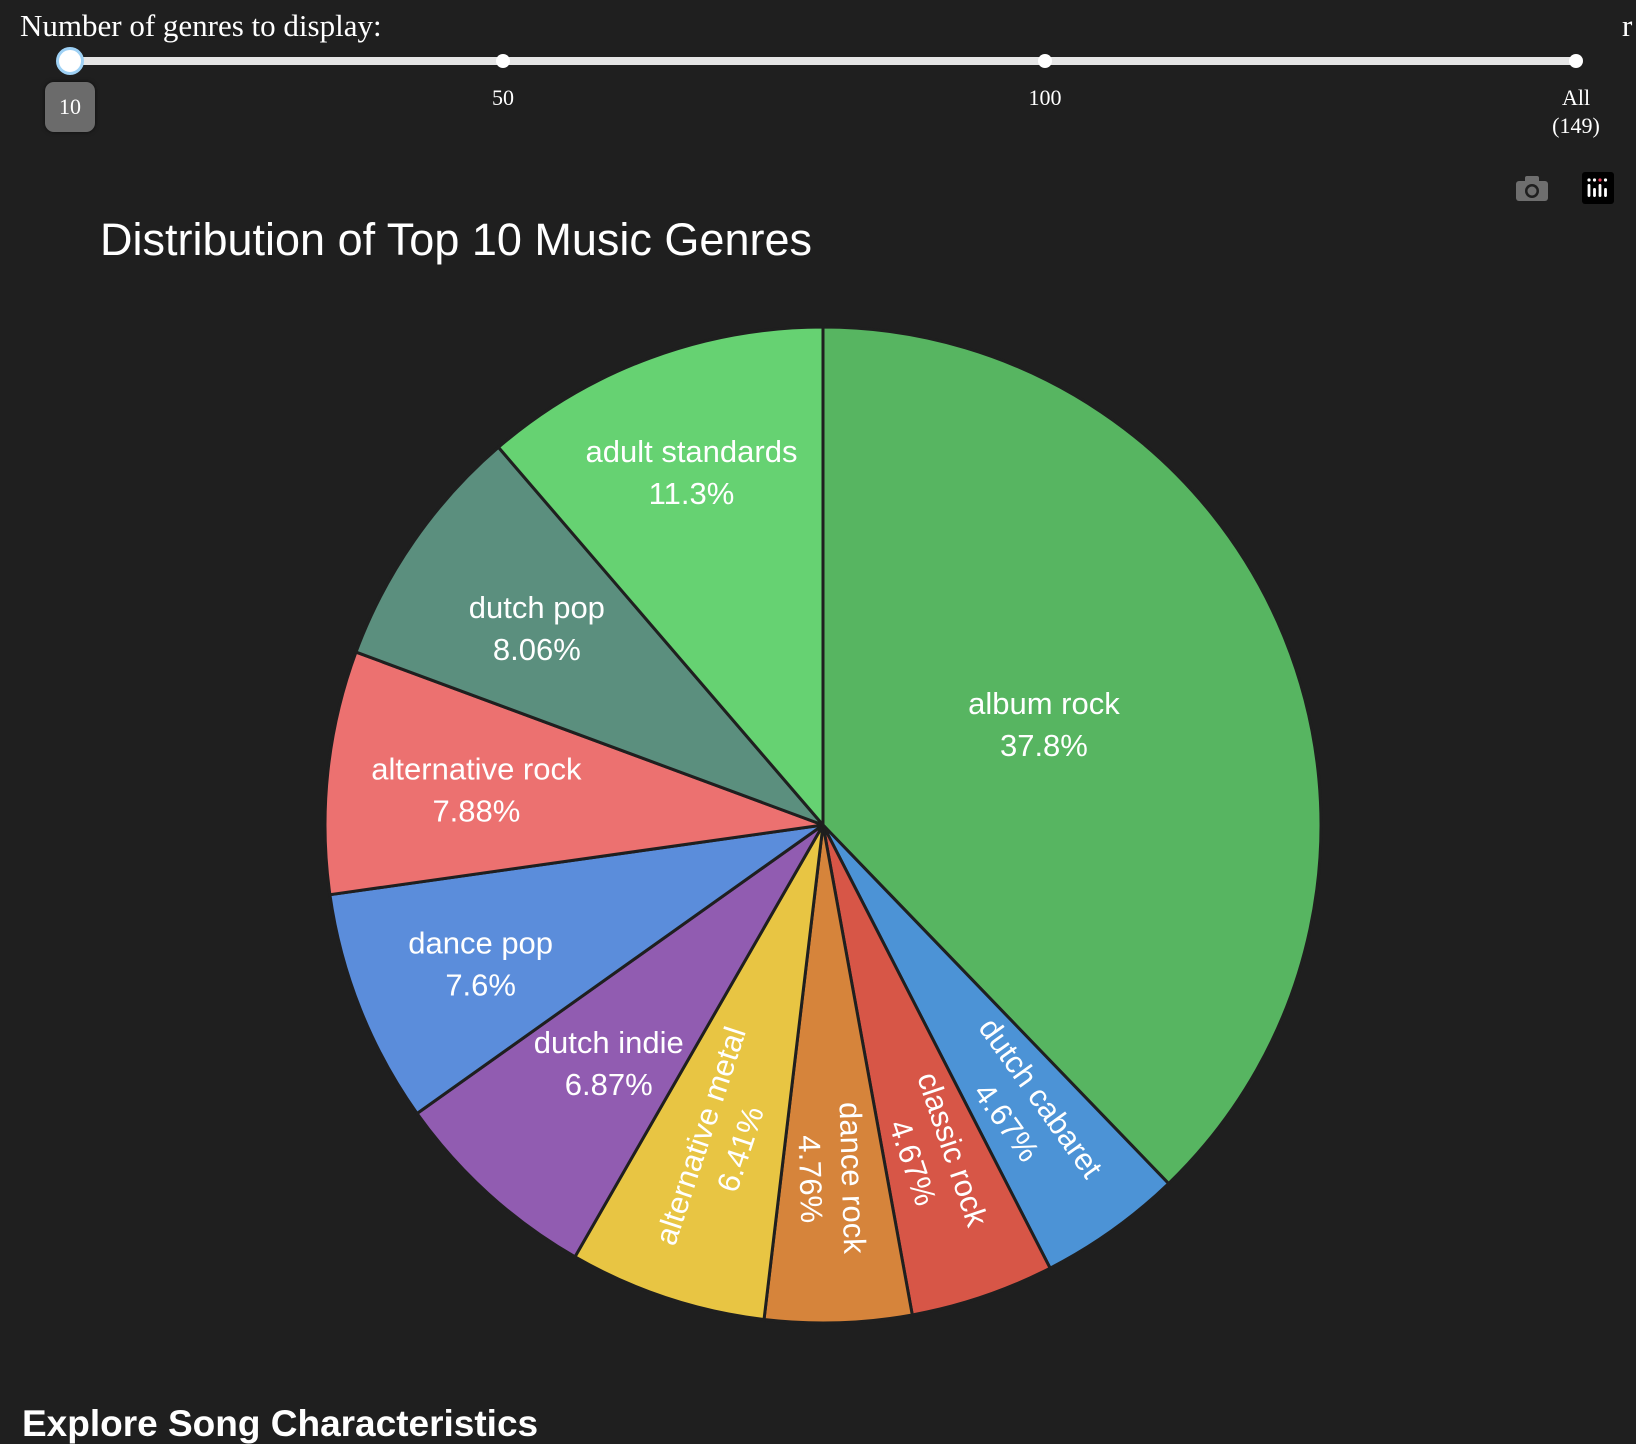 This screenshot has height=1444, width=1636. I want to click on pie-slice-dance-pop, so click(576, 969).